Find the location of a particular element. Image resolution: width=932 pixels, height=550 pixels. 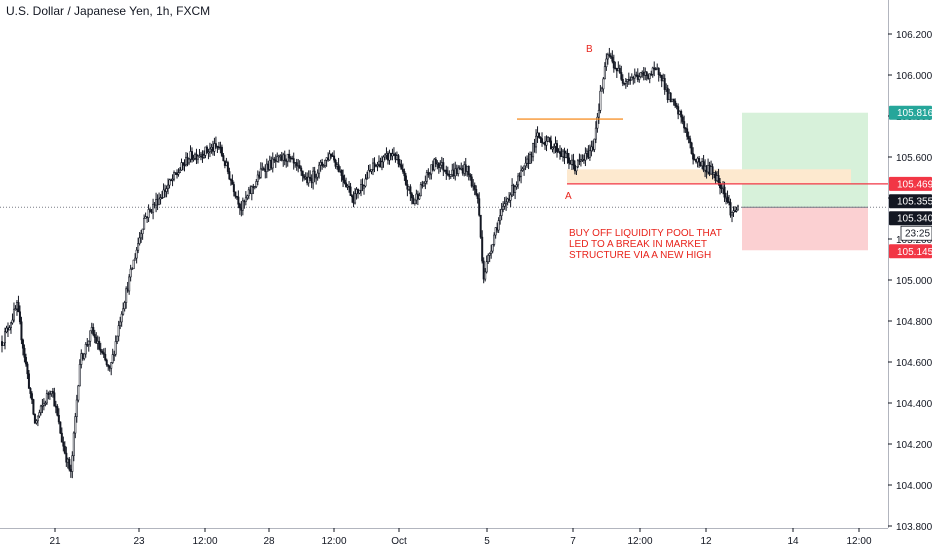

liquidity-pool-band is located at coordinates (709, 176).